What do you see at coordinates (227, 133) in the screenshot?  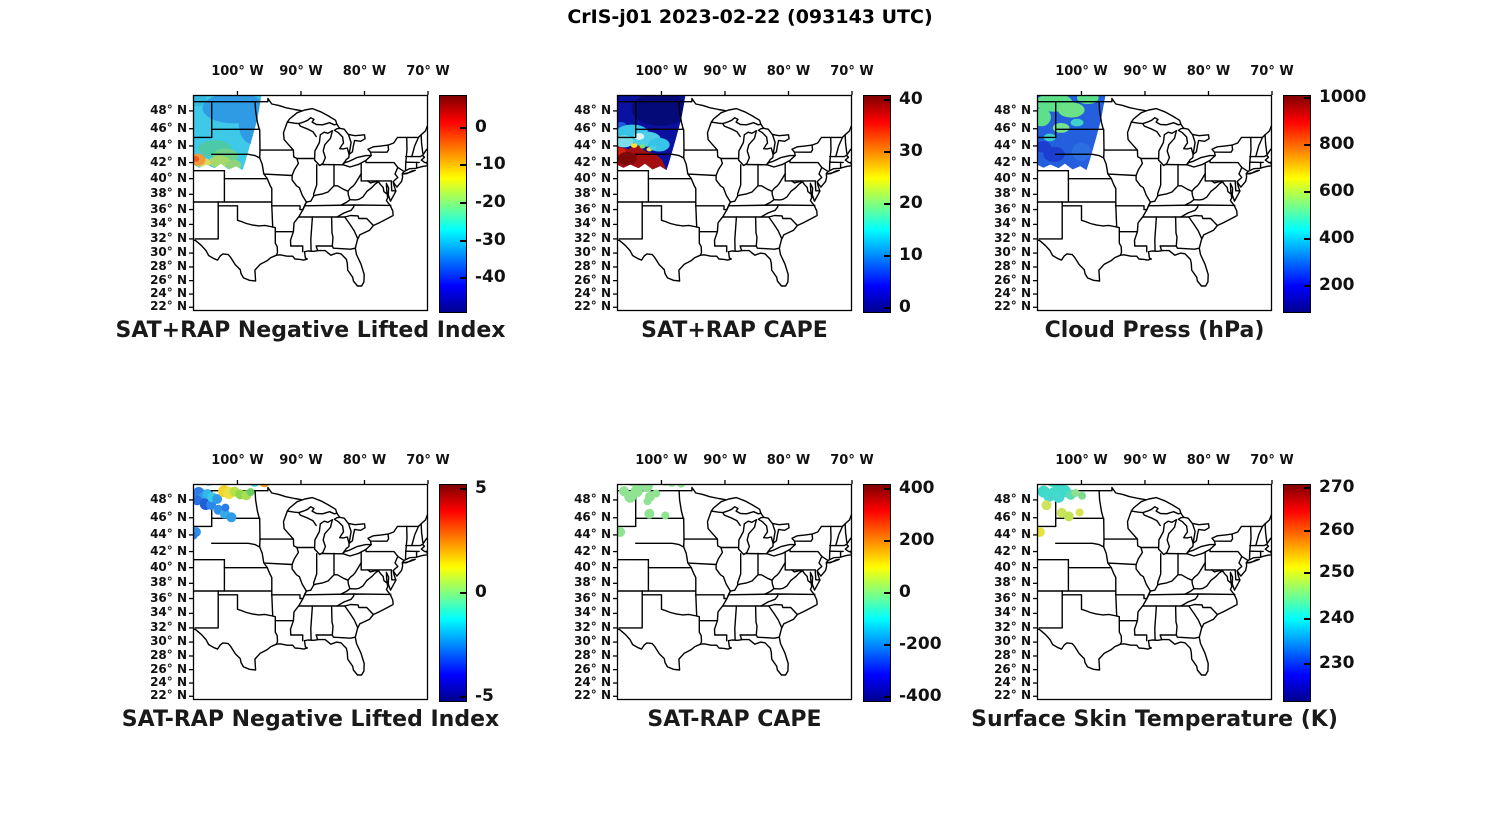 I see `data-overlay` at bounding box center [227, 133].